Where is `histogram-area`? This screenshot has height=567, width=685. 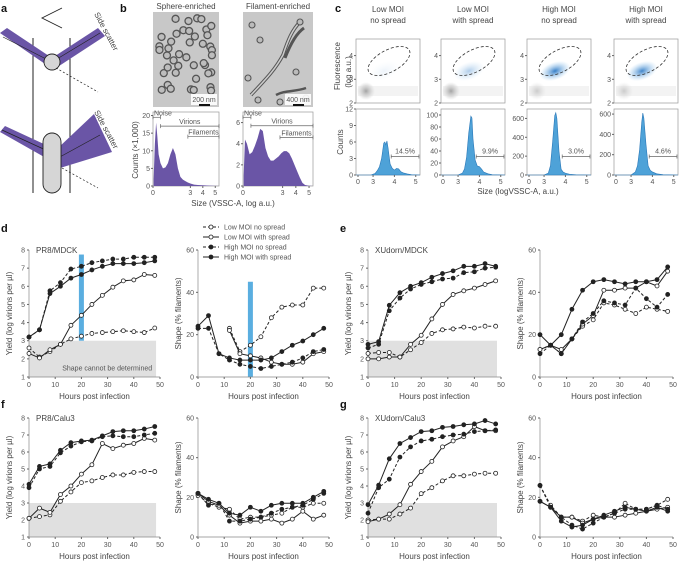 histogram-area is located at coordinates (388, 158).